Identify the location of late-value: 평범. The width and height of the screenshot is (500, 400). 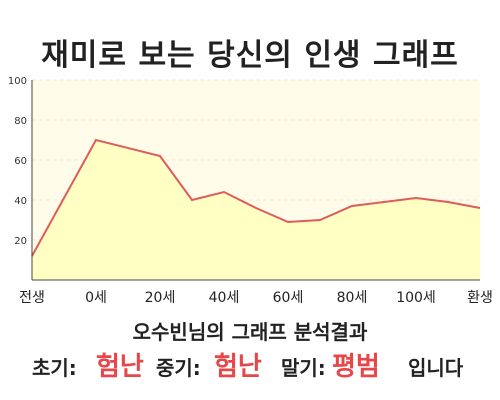
(356, 367).